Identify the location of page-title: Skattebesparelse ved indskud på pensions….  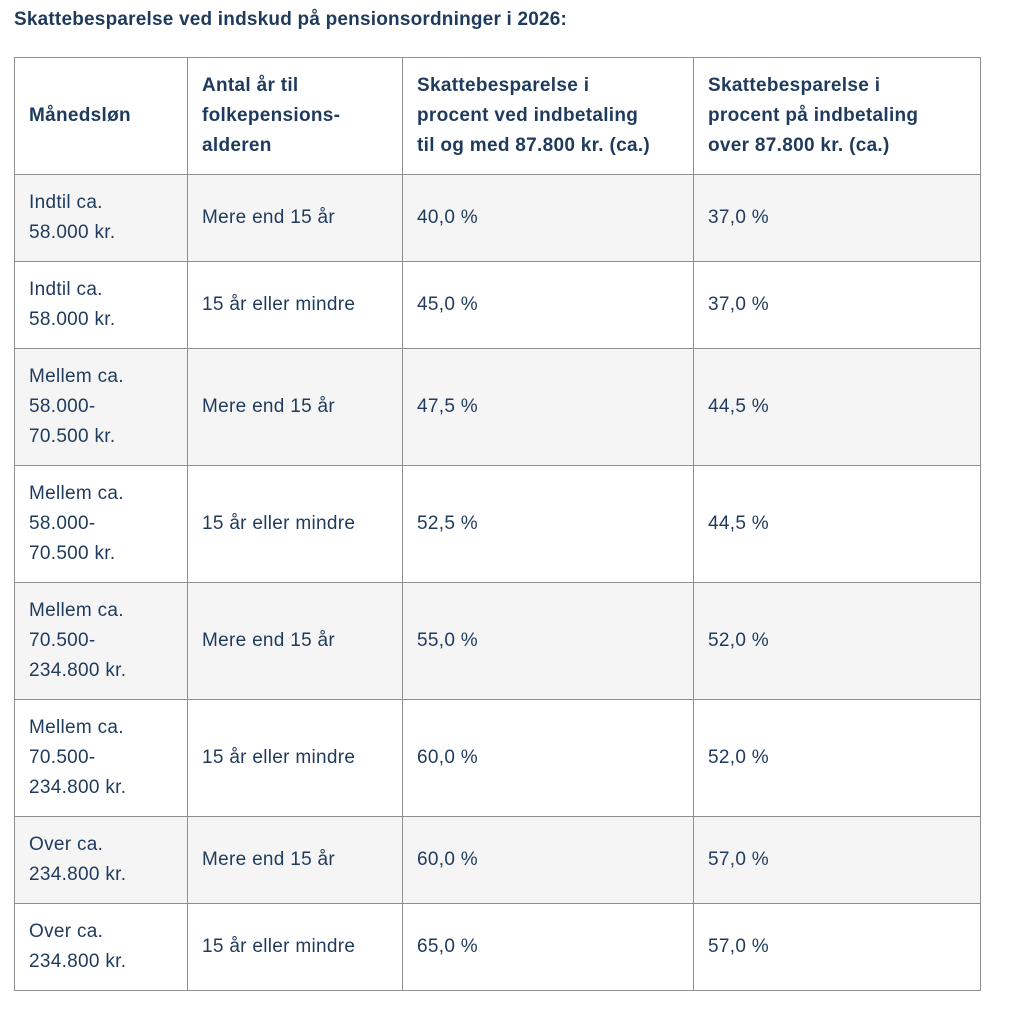
(291, 19).